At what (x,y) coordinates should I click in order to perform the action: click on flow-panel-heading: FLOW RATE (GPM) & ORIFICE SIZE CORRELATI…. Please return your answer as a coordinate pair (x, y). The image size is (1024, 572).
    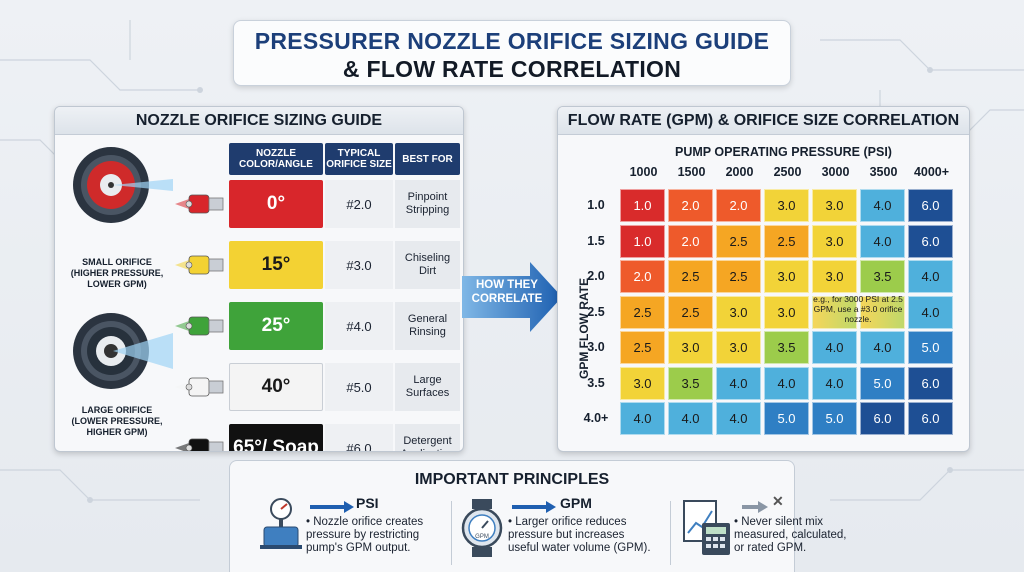
    Looking at the image, I should click on (763, 121).